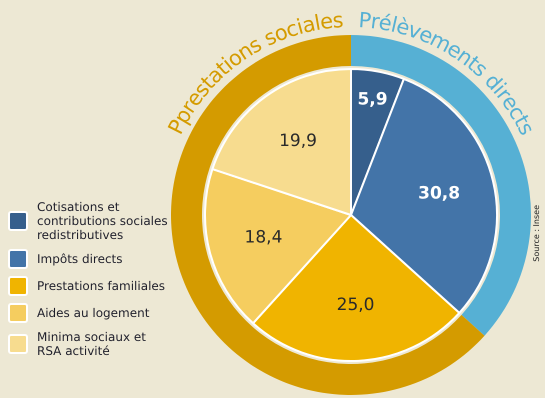 This screenshot has width=545, height=398. What do you see at coordinates (103, 221) in the screenshot?
I see `legend-label: Cotisations et contributions sociales redistributives` at bounding box center [103, 221].